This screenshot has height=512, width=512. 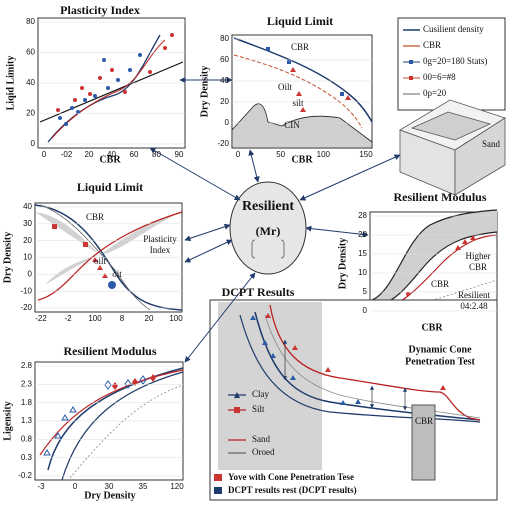 What do you see at coordinates (362, 215) in the screenshot?
I see `y-tick-label: 28` at bounding box center [362, 215].